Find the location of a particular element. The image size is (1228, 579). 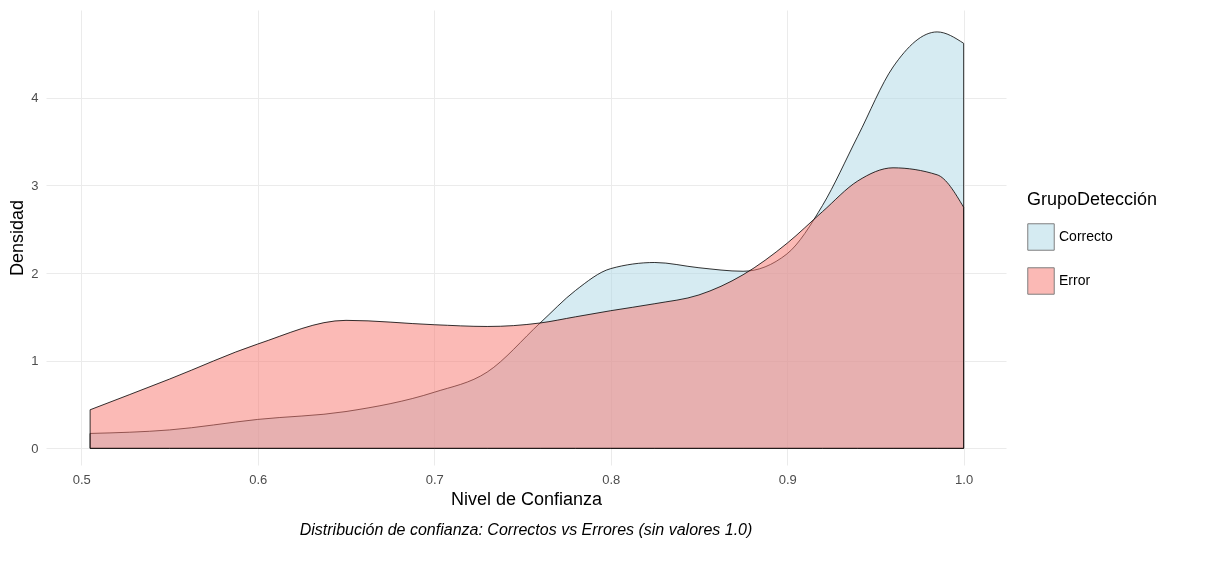

x-tick-label: 0.7 is located at coordinates (434, 479).